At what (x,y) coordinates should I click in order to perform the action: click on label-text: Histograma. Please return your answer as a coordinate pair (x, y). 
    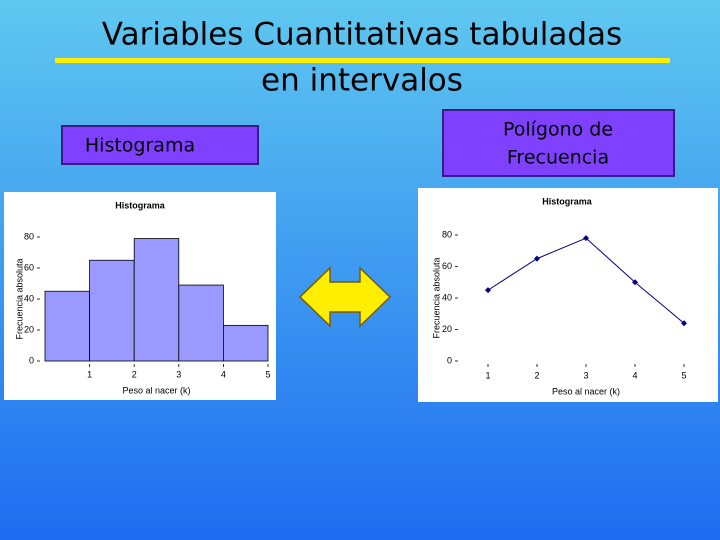
    Looking at the image, I should click on (140, 146).